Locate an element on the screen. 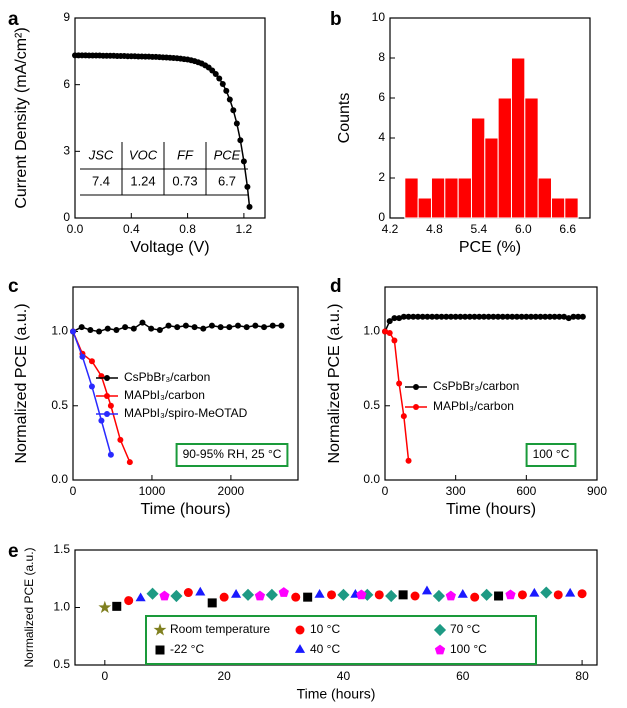 The height and width of the screenshot is (708, 627). x-tick-label: 2000 is located at coordinates (231, 491).